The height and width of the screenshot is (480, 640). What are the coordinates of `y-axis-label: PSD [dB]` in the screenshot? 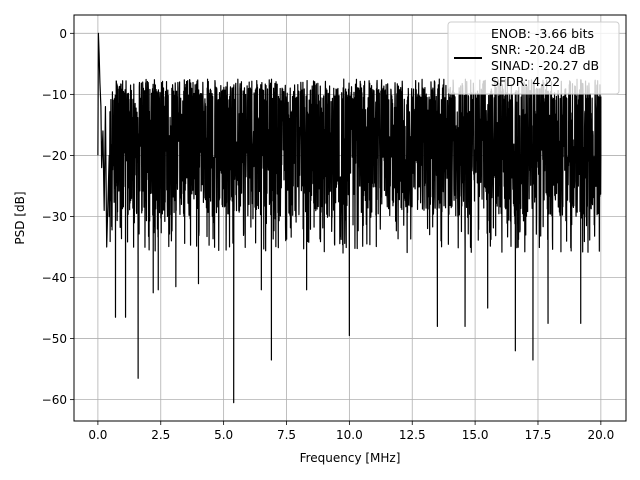 It's located at (20, 217).